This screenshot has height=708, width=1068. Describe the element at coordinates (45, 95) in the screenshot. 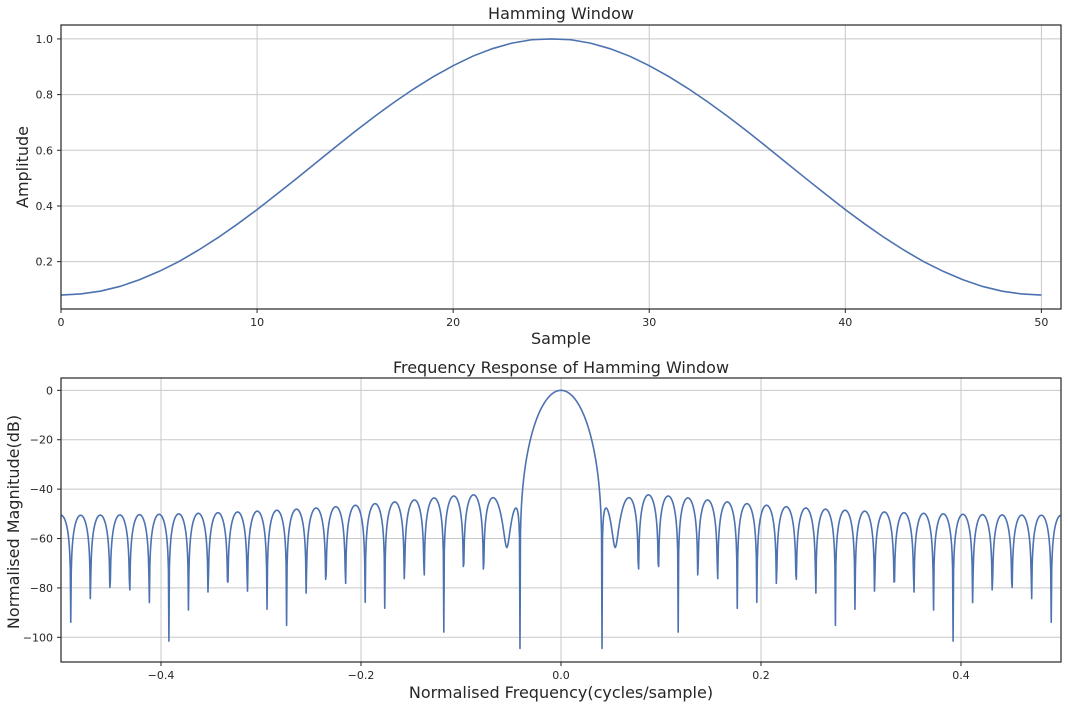

I see `y-tick-label: 0.8` at that location.